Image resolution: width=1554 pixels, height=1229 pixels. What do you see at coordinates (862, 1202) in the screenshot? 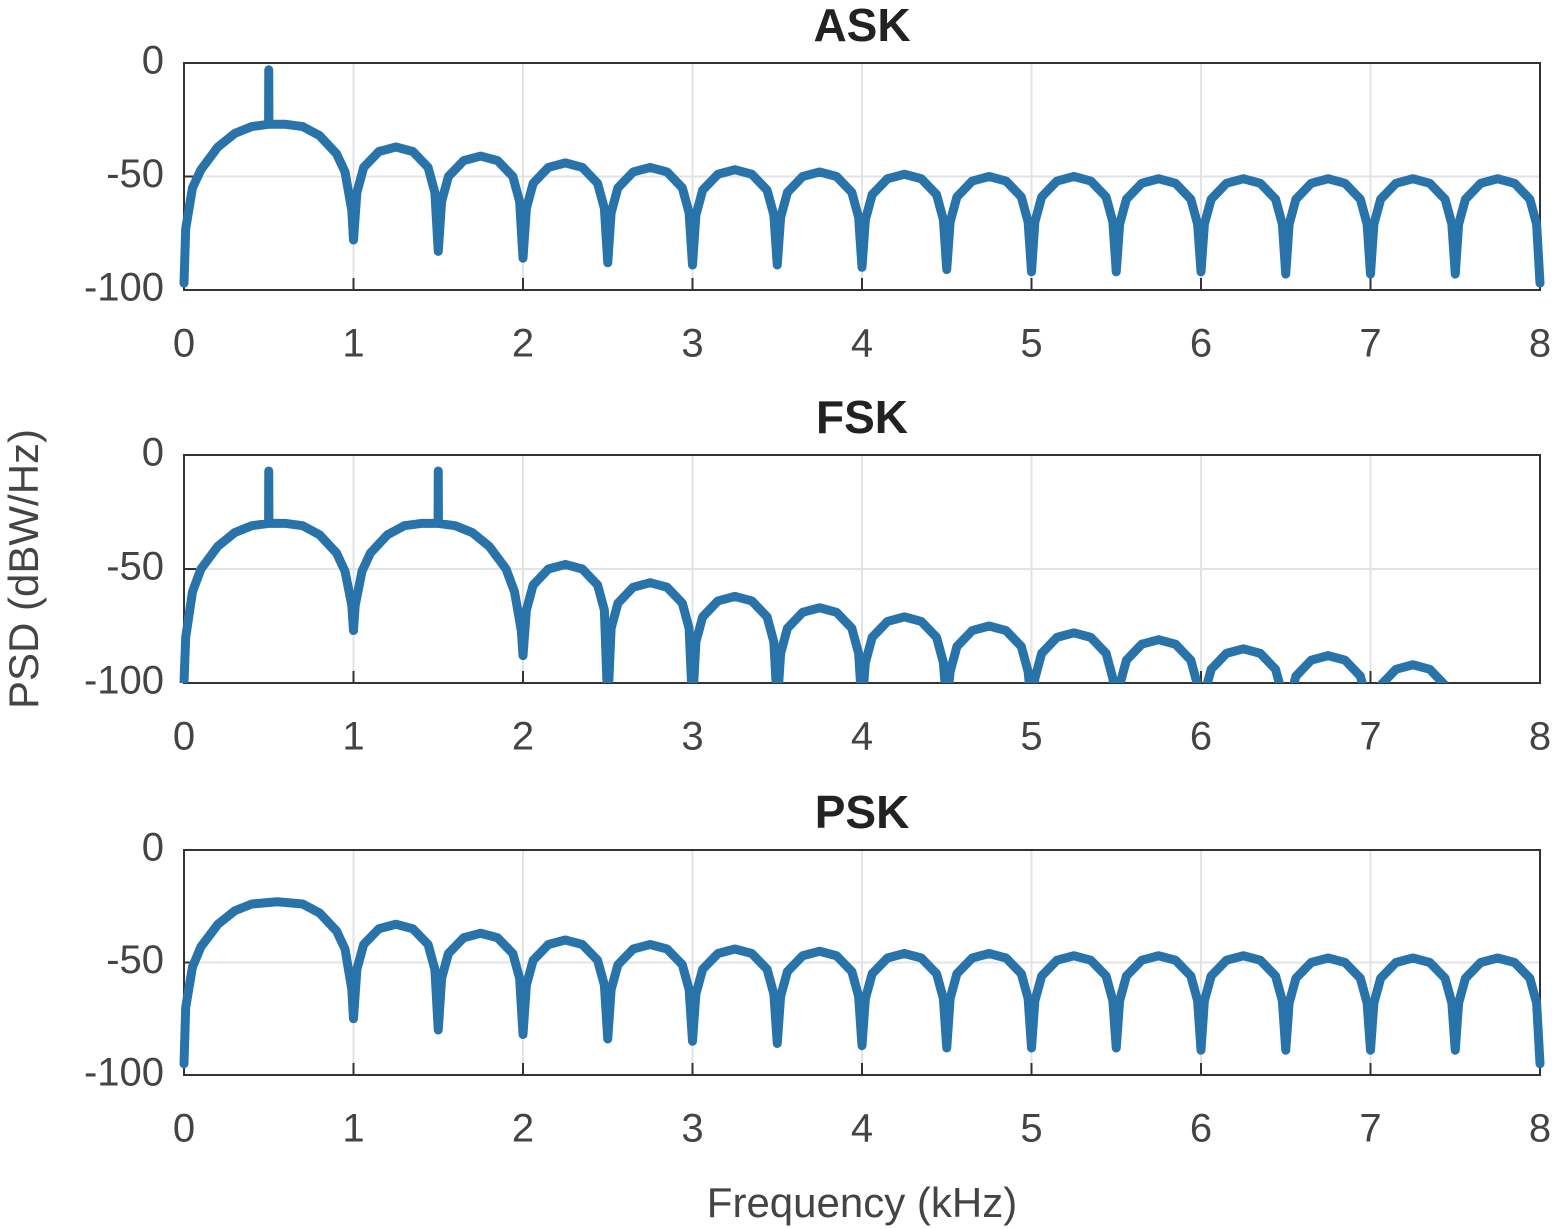
I see `x-axis-label: Frequency (kHz)` at bounding box center [862, 1202].